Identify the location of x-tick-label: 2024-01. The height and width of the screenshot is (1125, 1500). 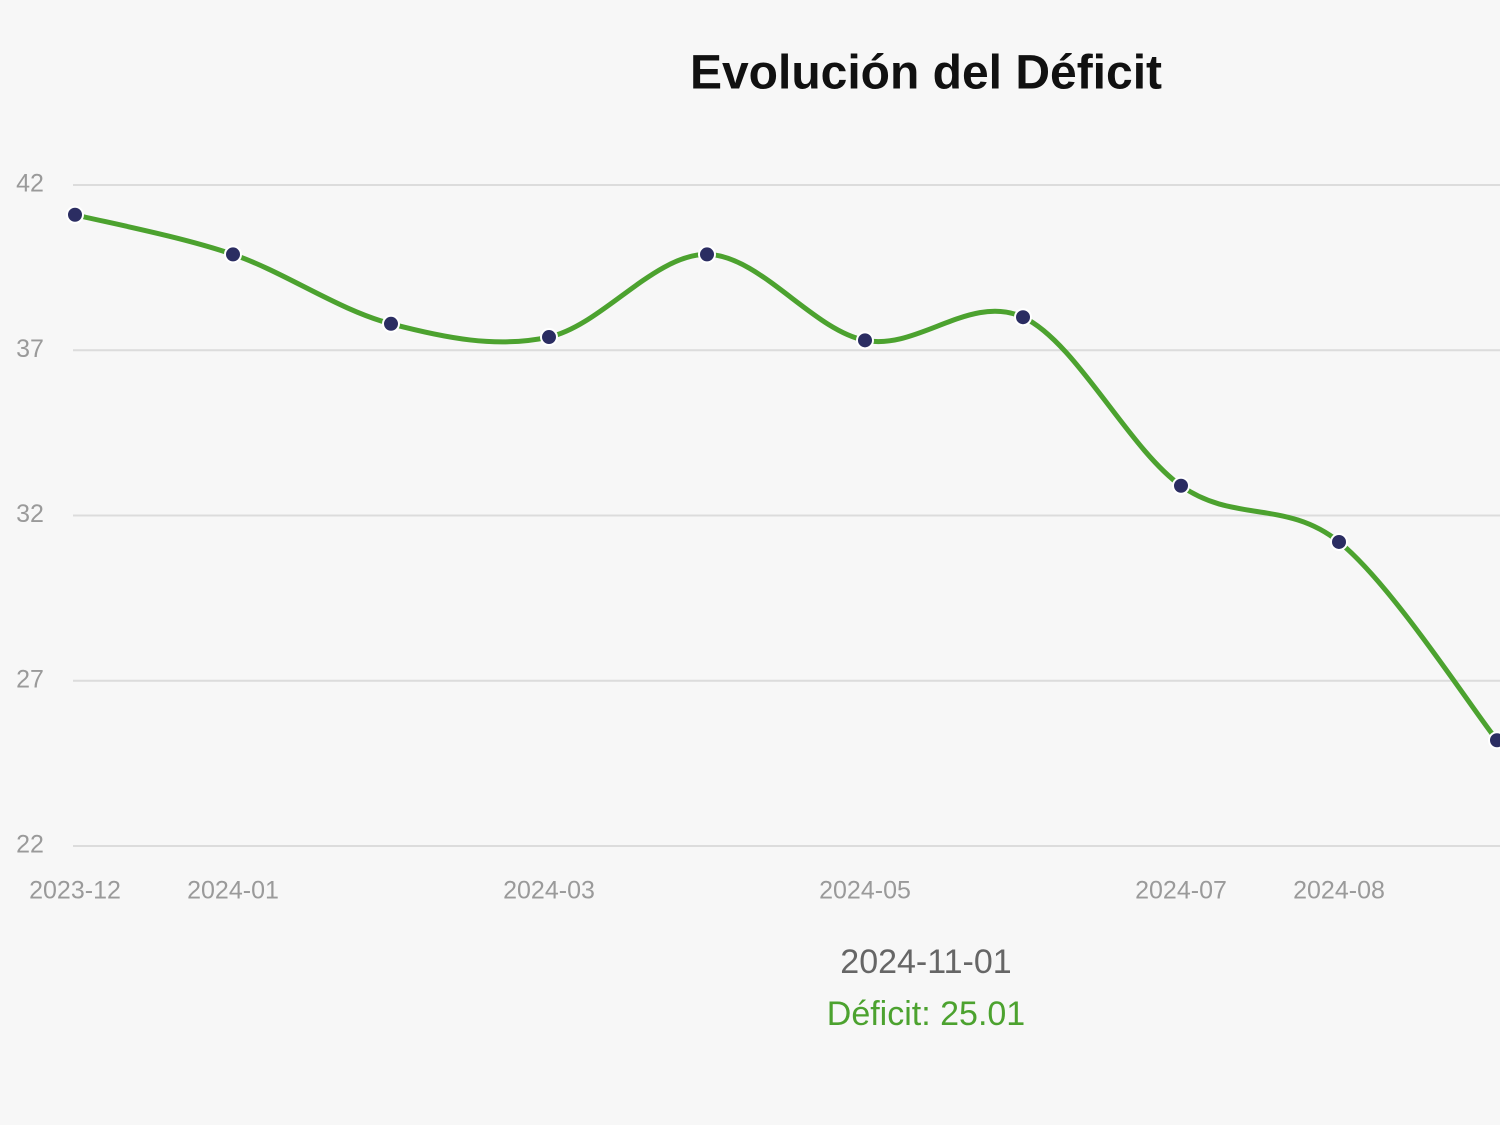
(233, 891).